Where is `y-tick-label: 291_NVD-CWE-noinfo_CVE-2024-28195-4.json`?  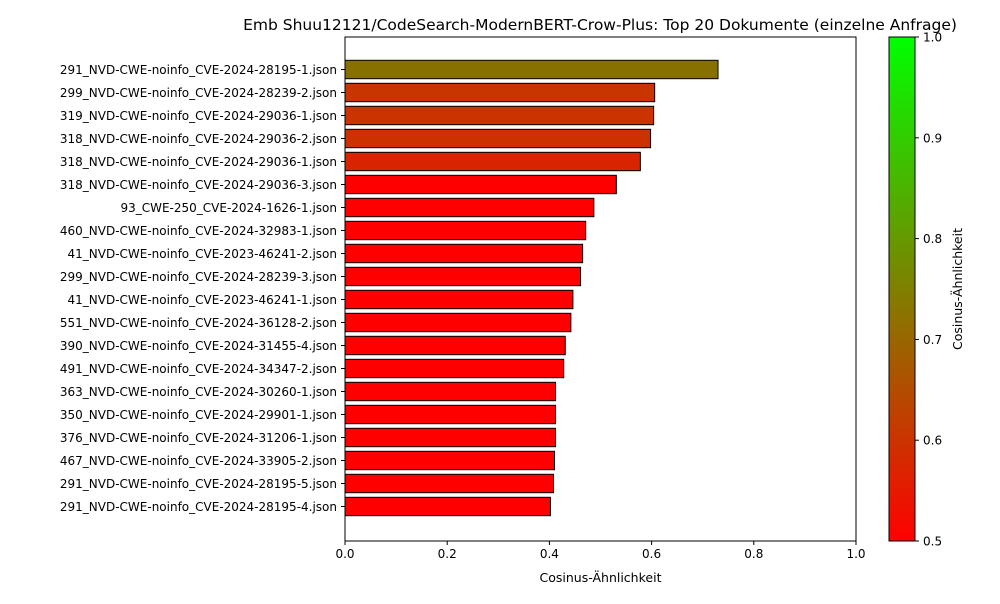 y-tick-label: 291_NVD-CWE-noinfo_CVE-2024-28195-4.json is located at coordinates (198, 507).